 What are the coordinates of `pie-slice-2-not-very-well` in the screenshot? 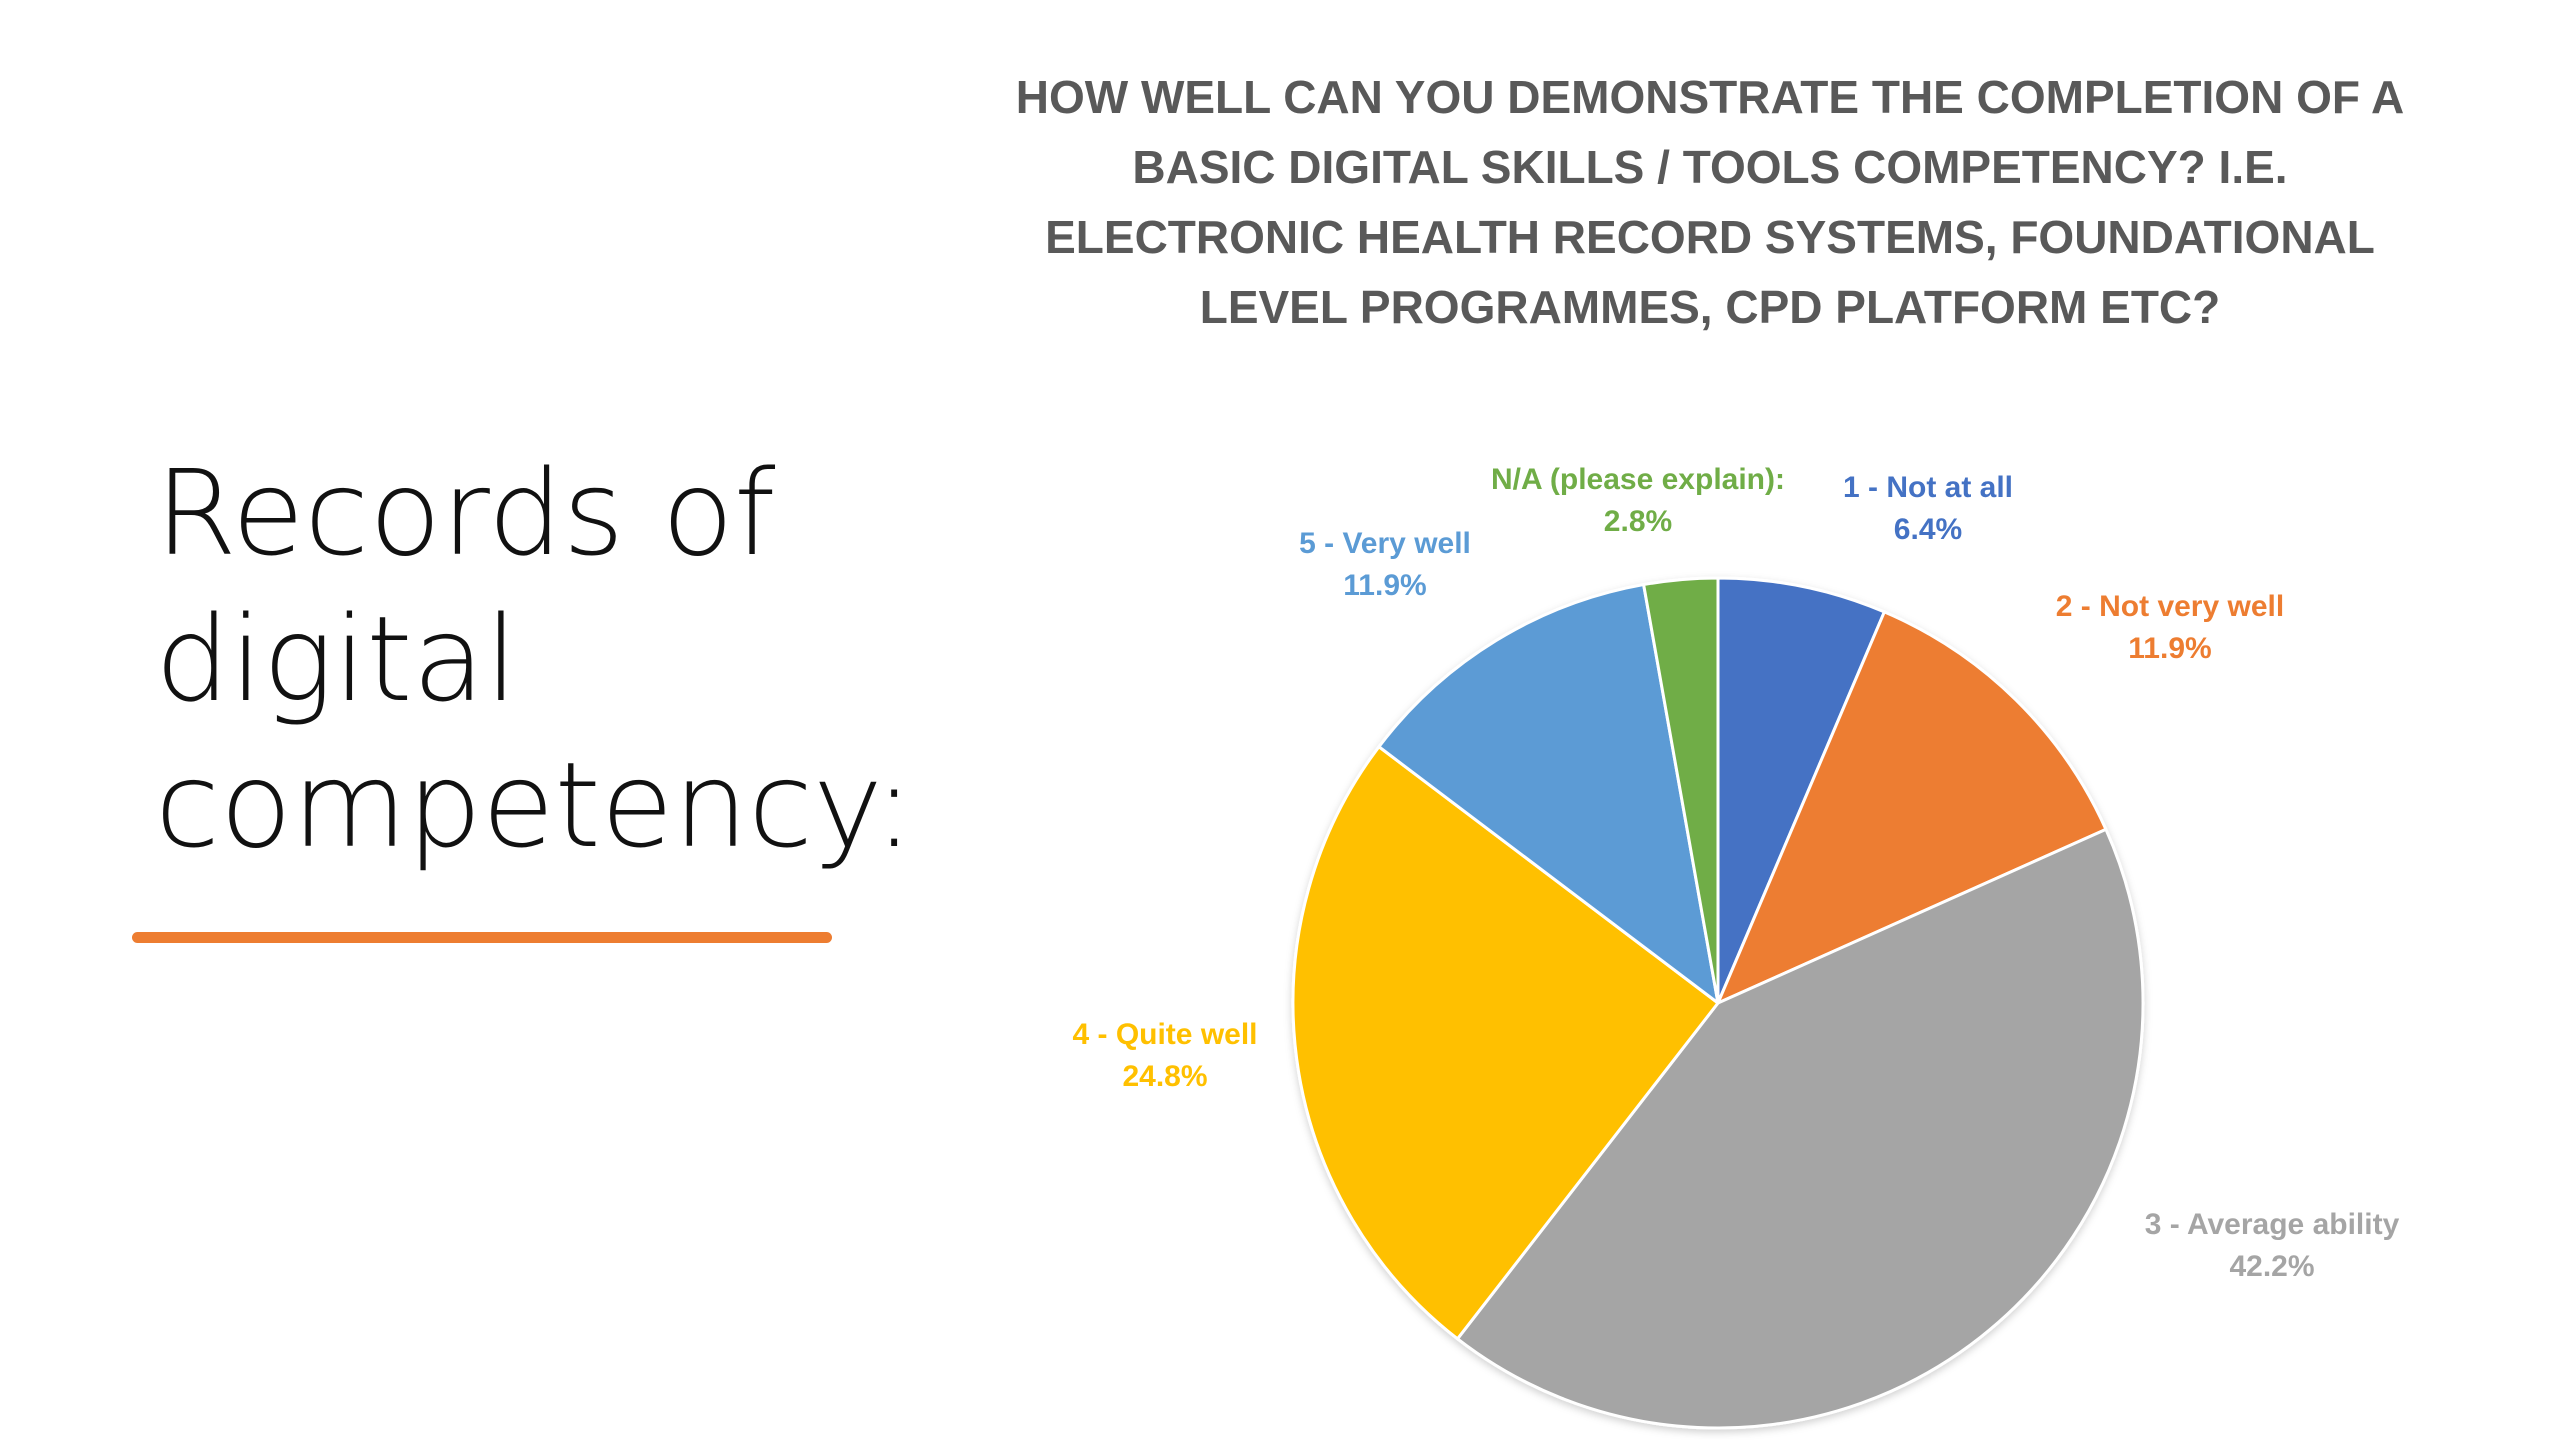 It's located at (1912, 807).